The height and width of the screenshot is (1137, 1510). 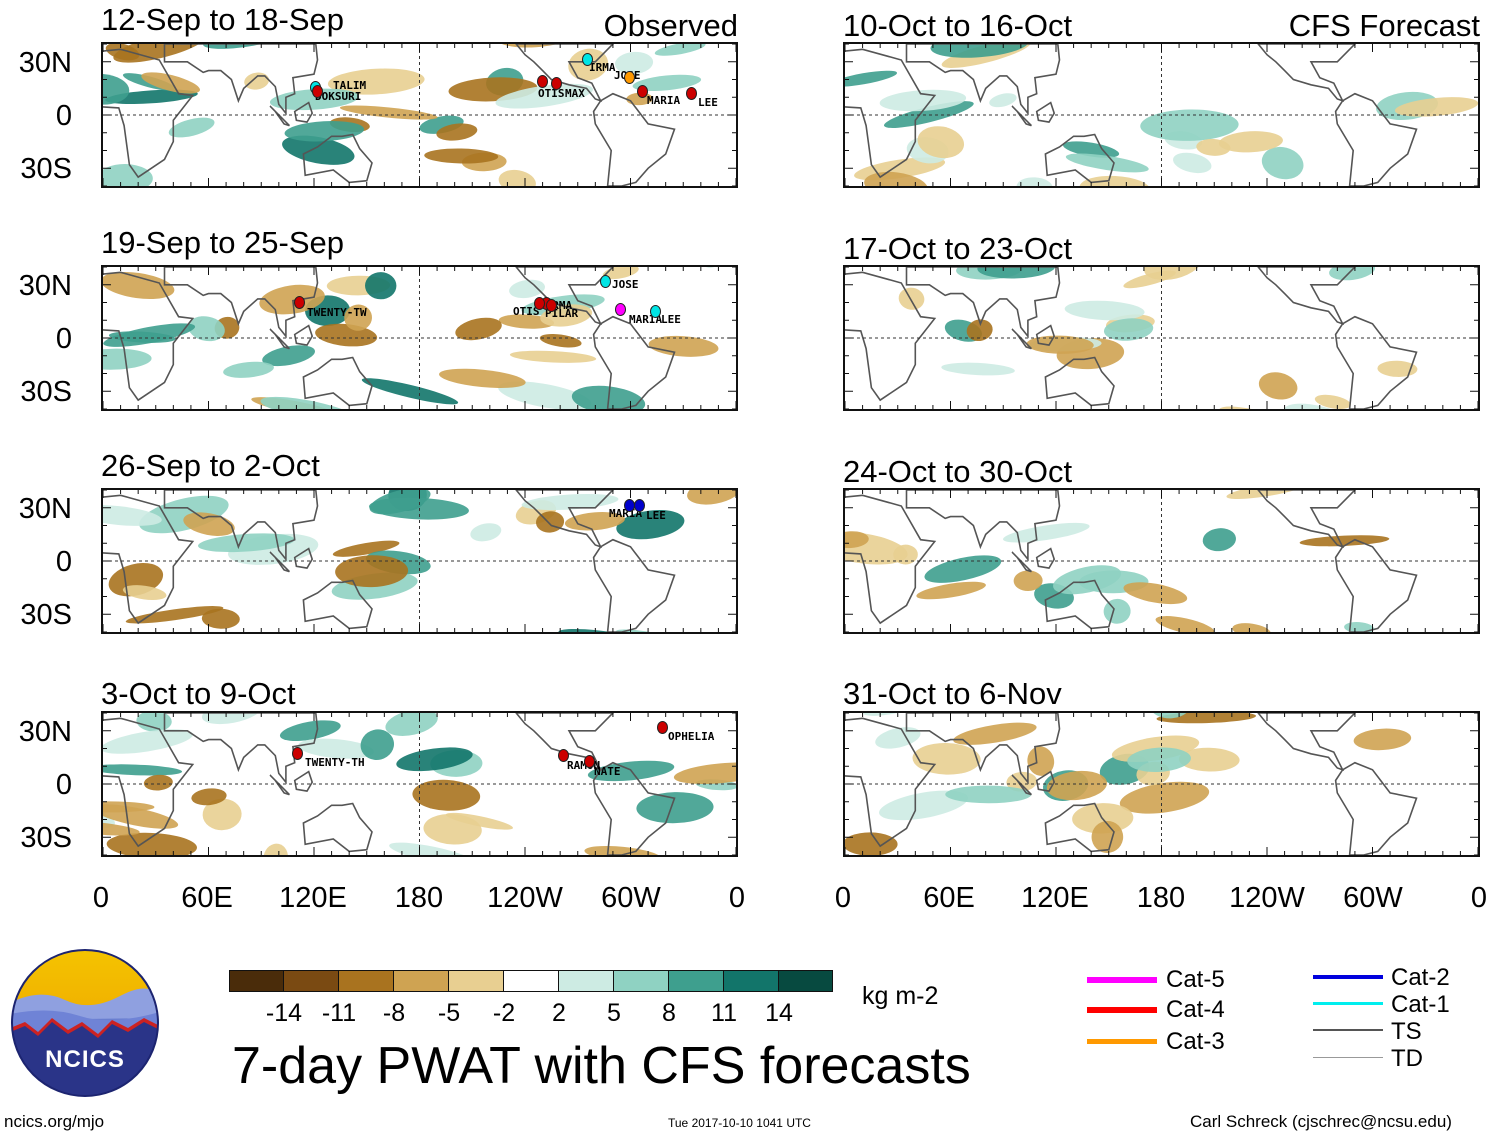 I want to click on colorbar-label: 8, so click(x=669, y=1013).